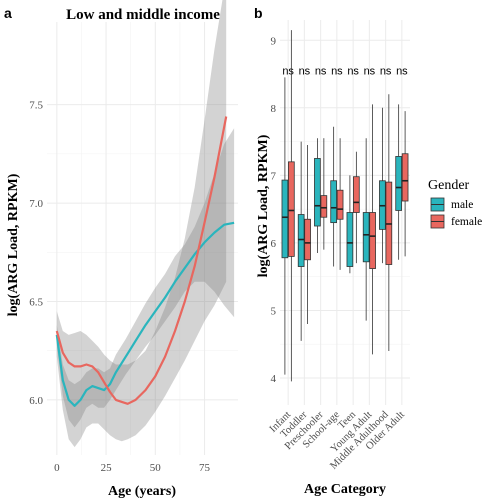 Image resolution: width=500 pixels, height=500 pixels. What do you see at coordinates (263, 205) in the screenshot?
I see `panel-b-y-axis-label: log(ARG Load, RPKM)` at bounding box center [263, 205].